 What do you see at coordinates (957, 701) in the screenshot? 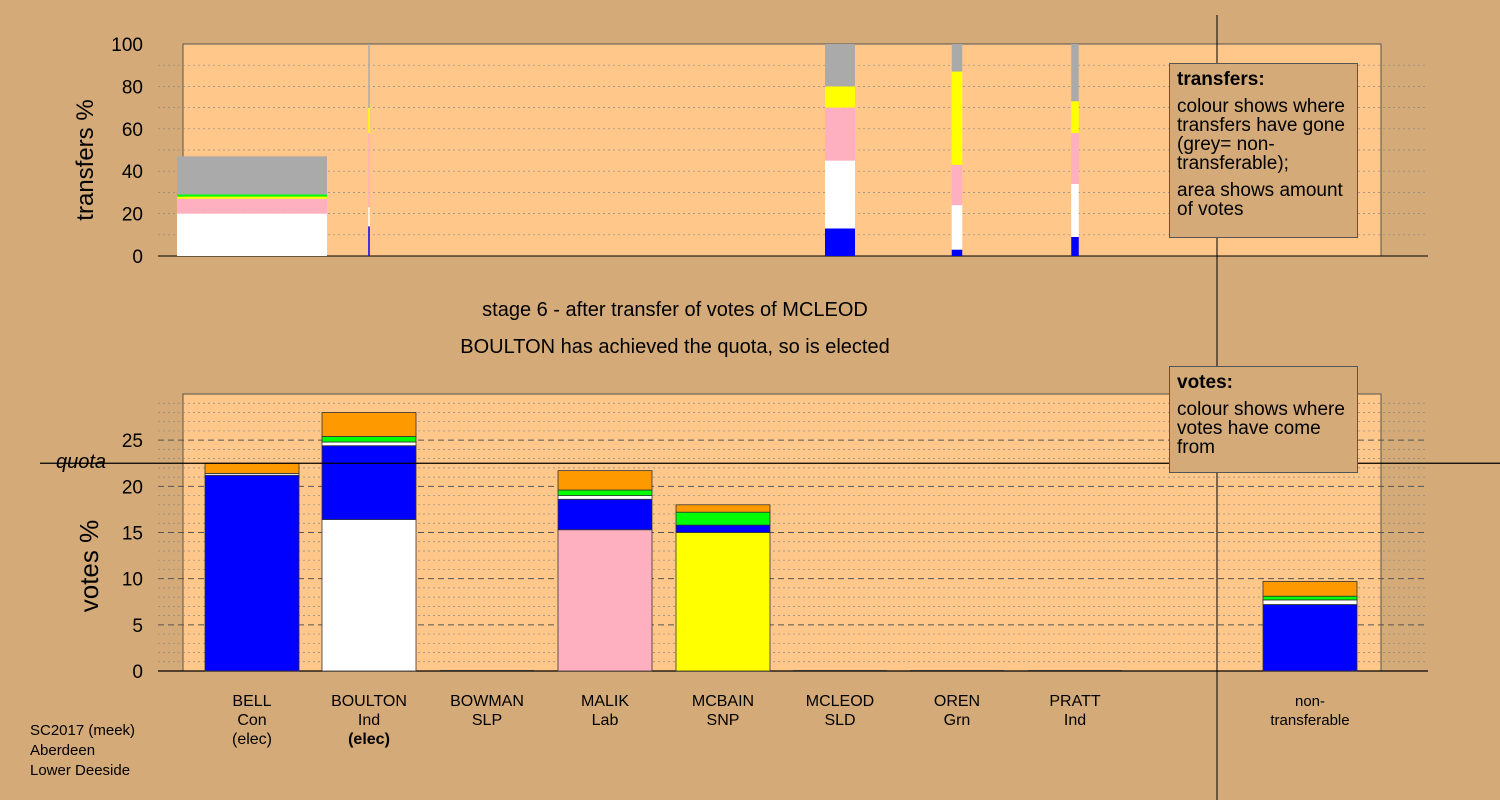
I see `candidate-name-label: OREN` at bounding box center [957, 701].